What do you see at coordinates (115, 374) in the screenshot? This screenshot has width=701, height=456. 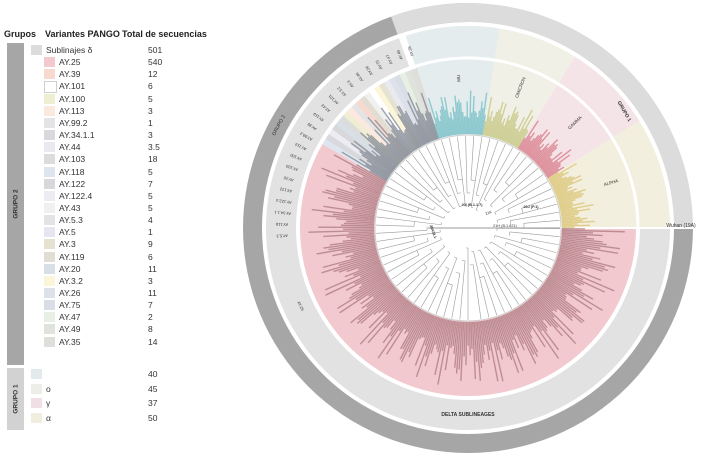 I see `legend-row: 40` at bounding box center [115, 374].